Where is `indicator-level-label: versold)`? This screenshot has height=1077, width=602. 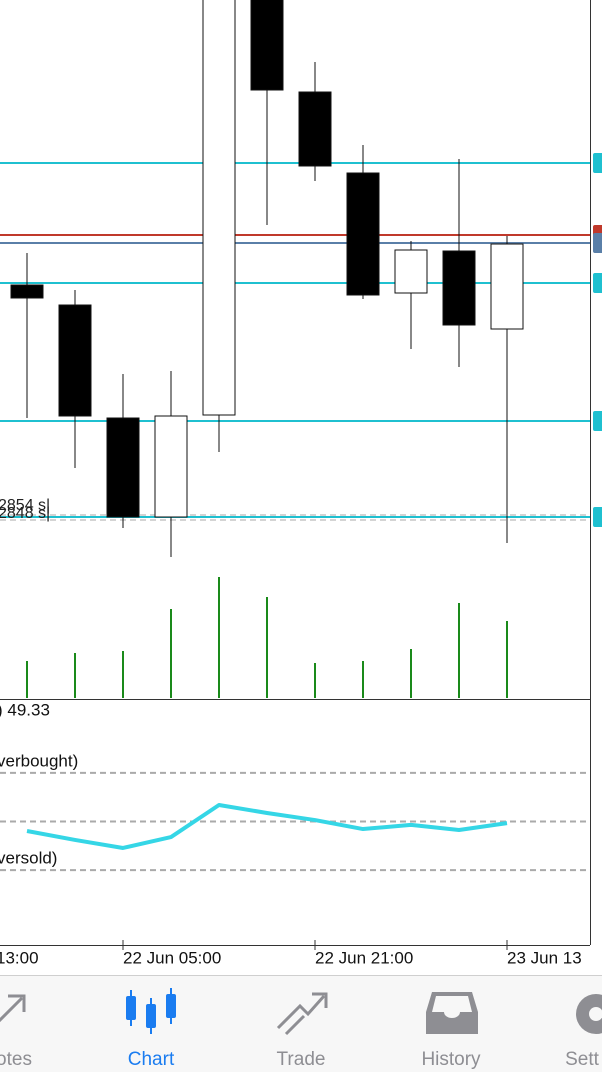
indicator-level-label: versold) is located at coordinates (28, 858).